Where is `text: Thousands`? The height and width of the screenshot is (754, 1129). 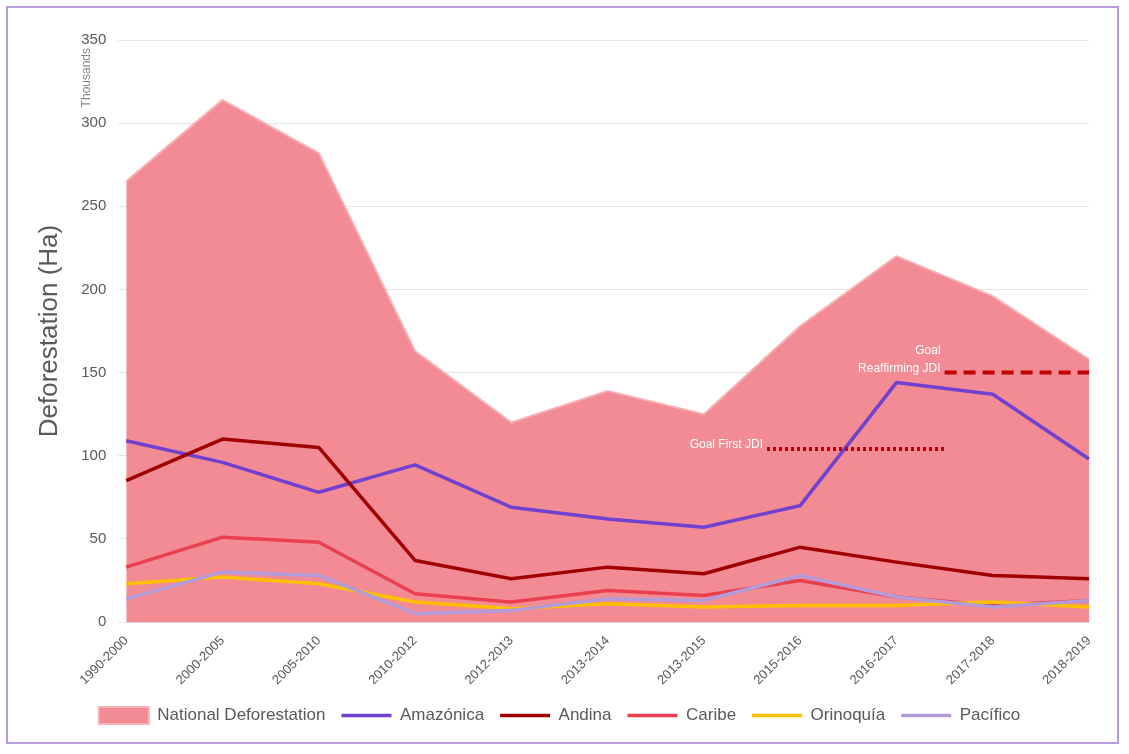 text: Thousands is located at coordinates (85, 78).